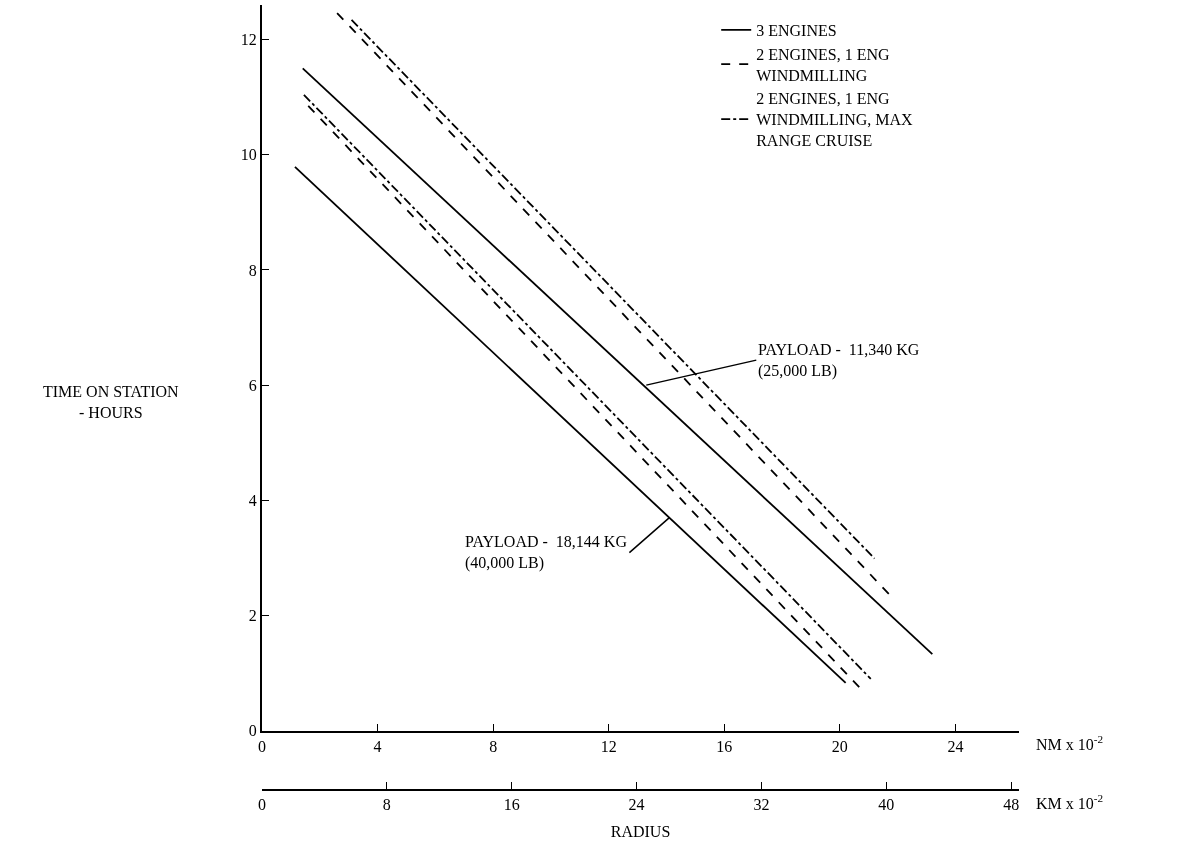 Image resolution: width=1187 pixels, height=859 pixels. Describe the element at coordinates (1011, 805) in the screenshot. I see `x2-tick-label: 48` at that location.